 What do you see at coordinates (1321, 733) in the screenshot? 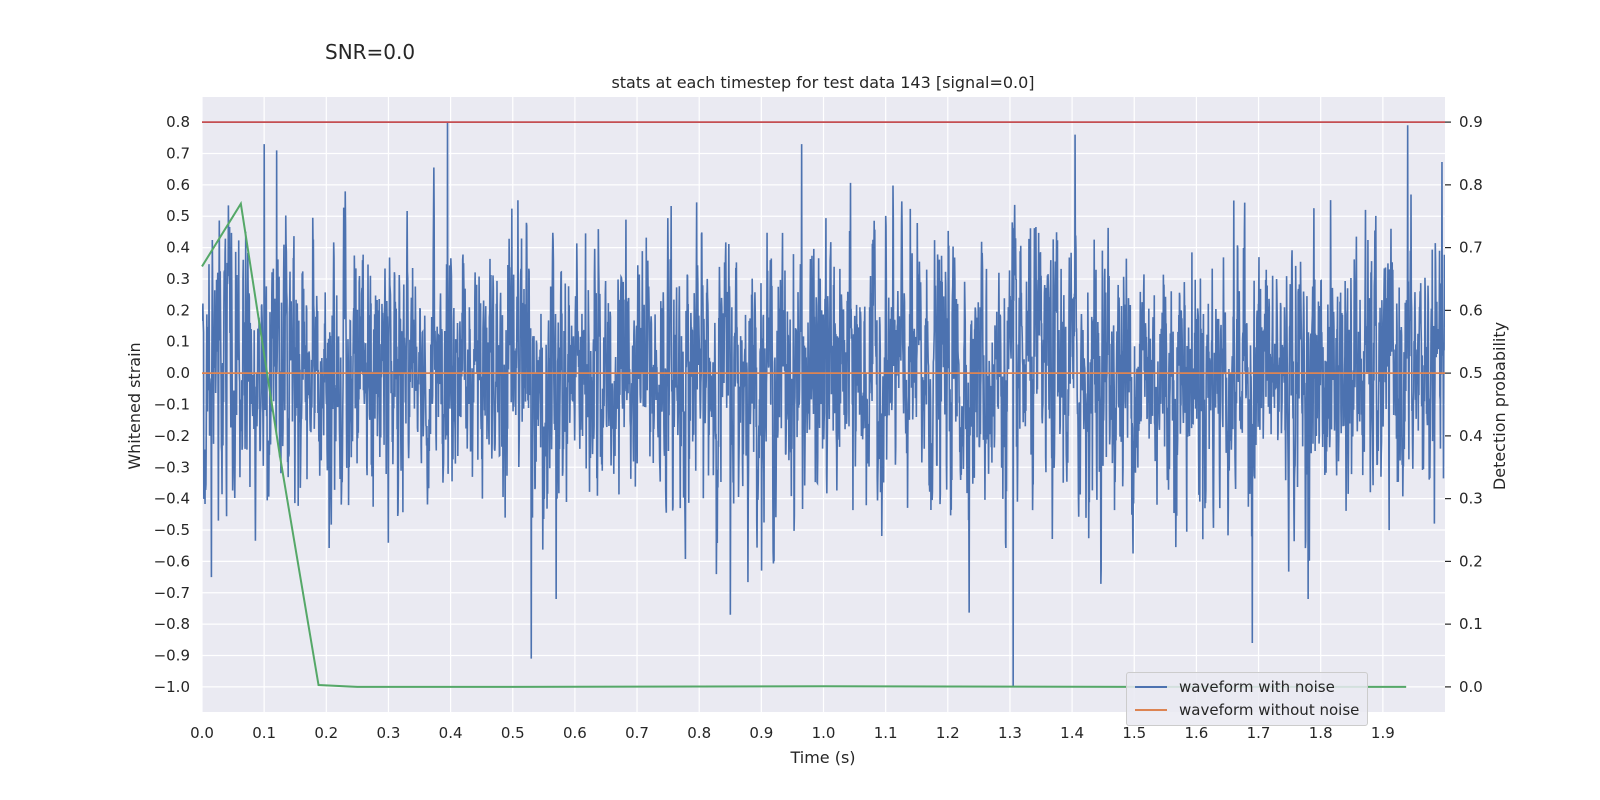
I see `x-tick-label: 1.8` at bounding box center [1321, 733].